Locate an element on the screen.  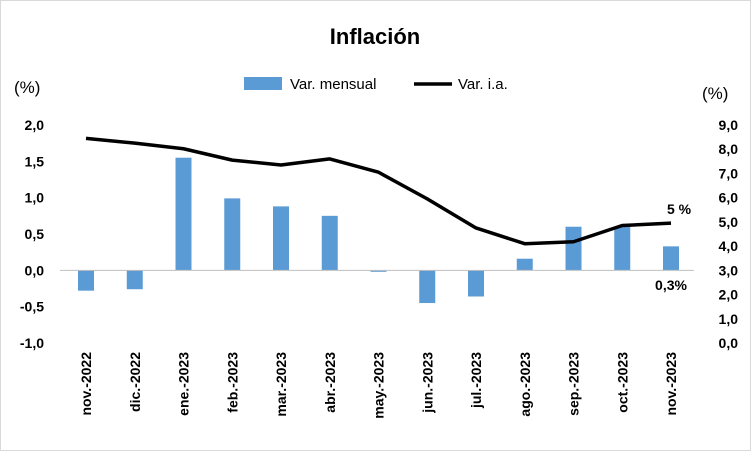
left-axis-ticks: 2,0 1,5 1,0 0,5 0,0 -0,5 -1,0 is located at coordinates (32, 234).